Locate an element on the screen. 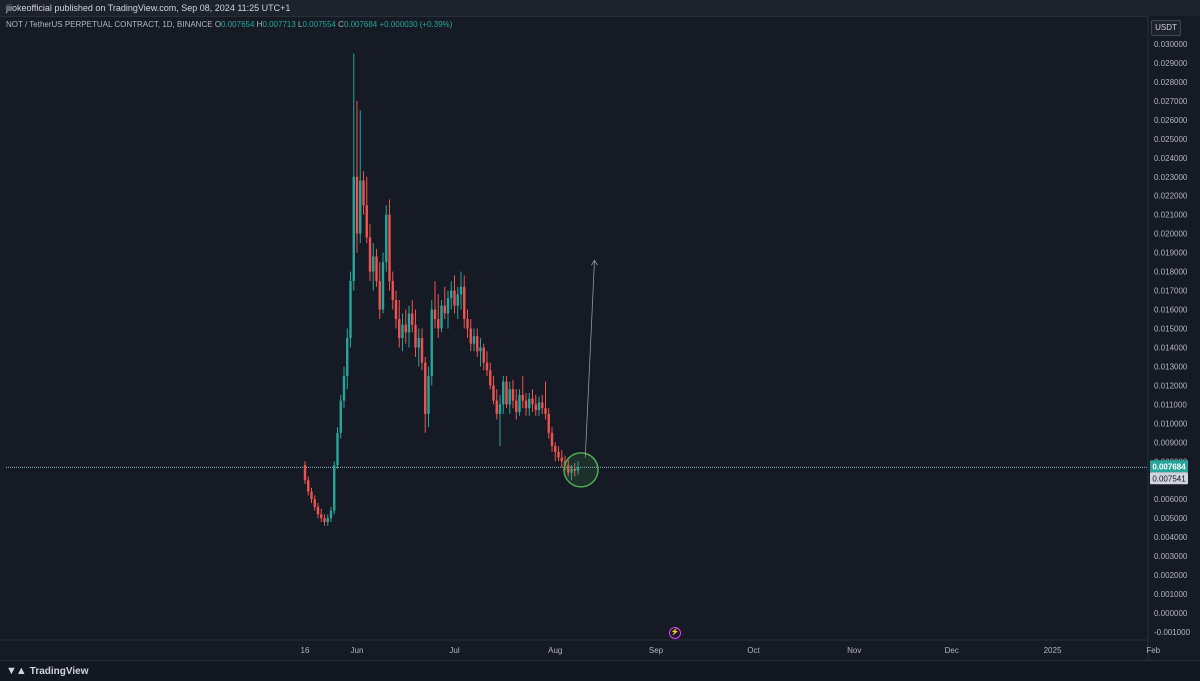 The width and height of the screenshot is (1200, 681). time-tick-label: Jun is located at coordinates (357, 650).